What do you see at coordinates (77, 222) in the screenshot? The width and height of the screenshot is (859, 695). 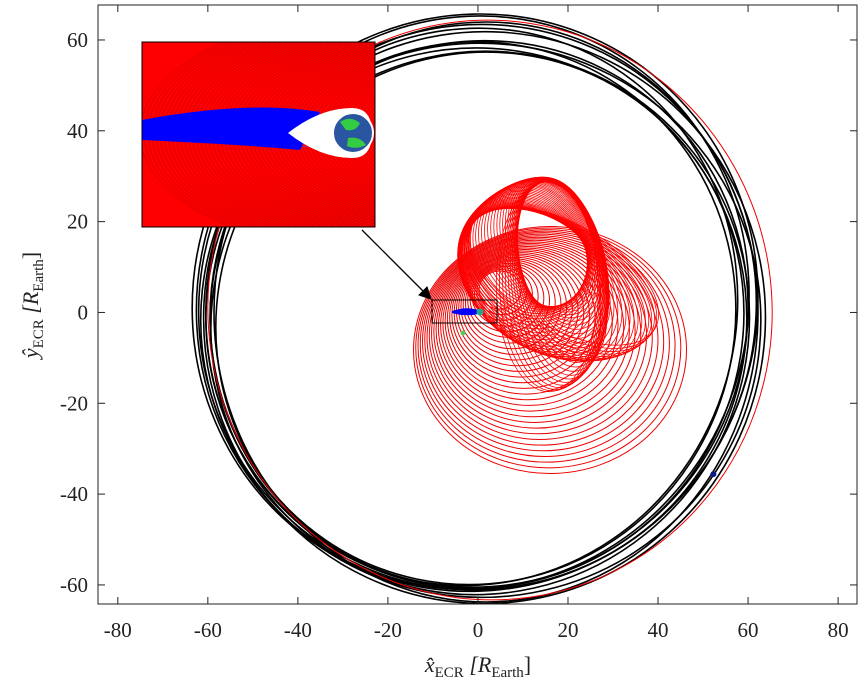 I see `y-tick-label: 20` at bounding box center [77, 222].